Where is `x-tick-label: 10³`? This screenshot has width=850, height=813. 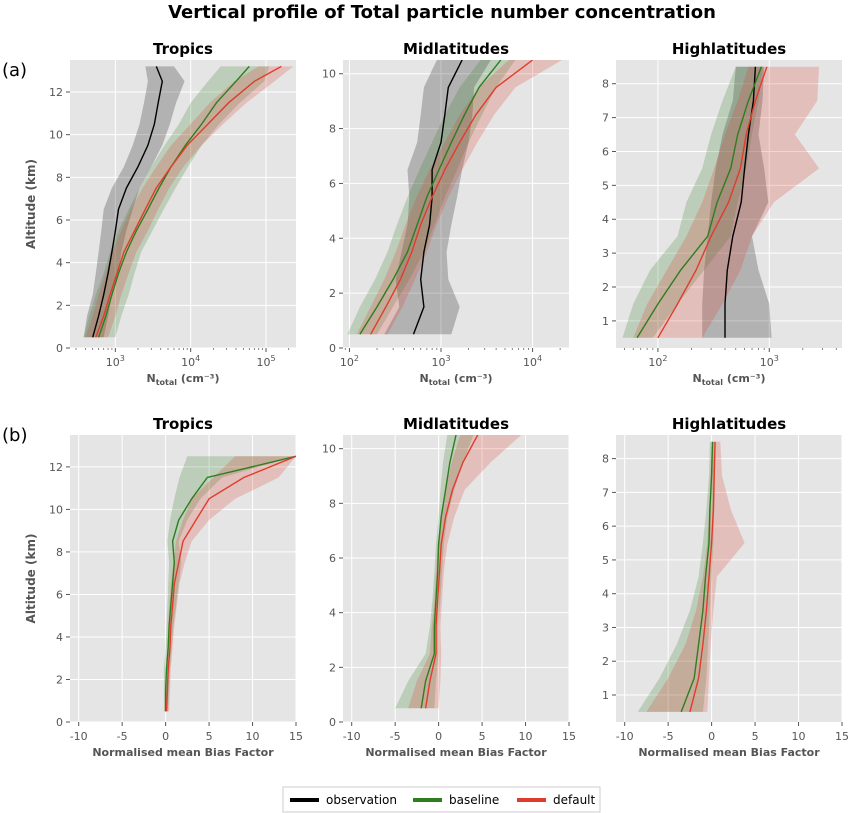 x-tick-label: 10³ is located at coordinates (440, 361).